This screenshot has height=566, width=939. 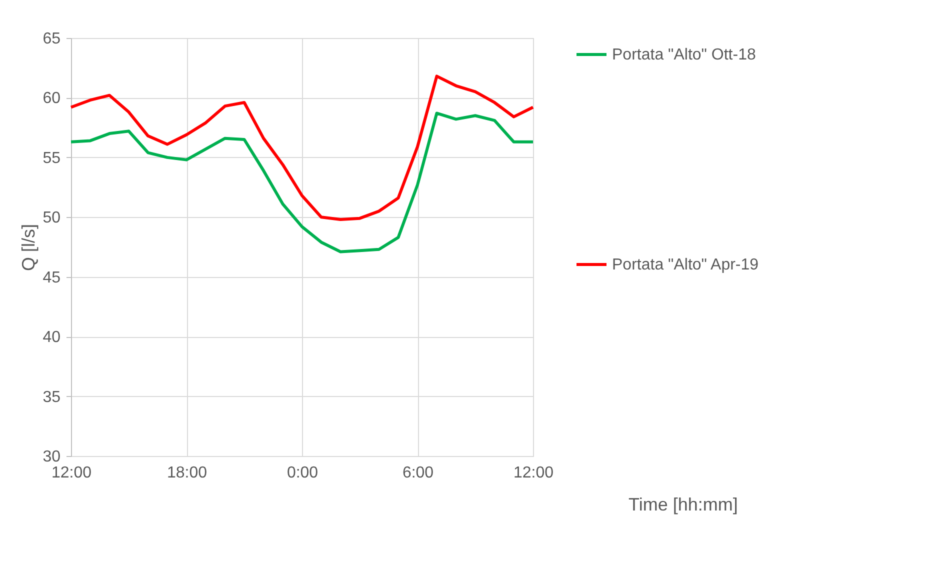 I want to click on y-tick-label: 65, so click(x=51, y=39).